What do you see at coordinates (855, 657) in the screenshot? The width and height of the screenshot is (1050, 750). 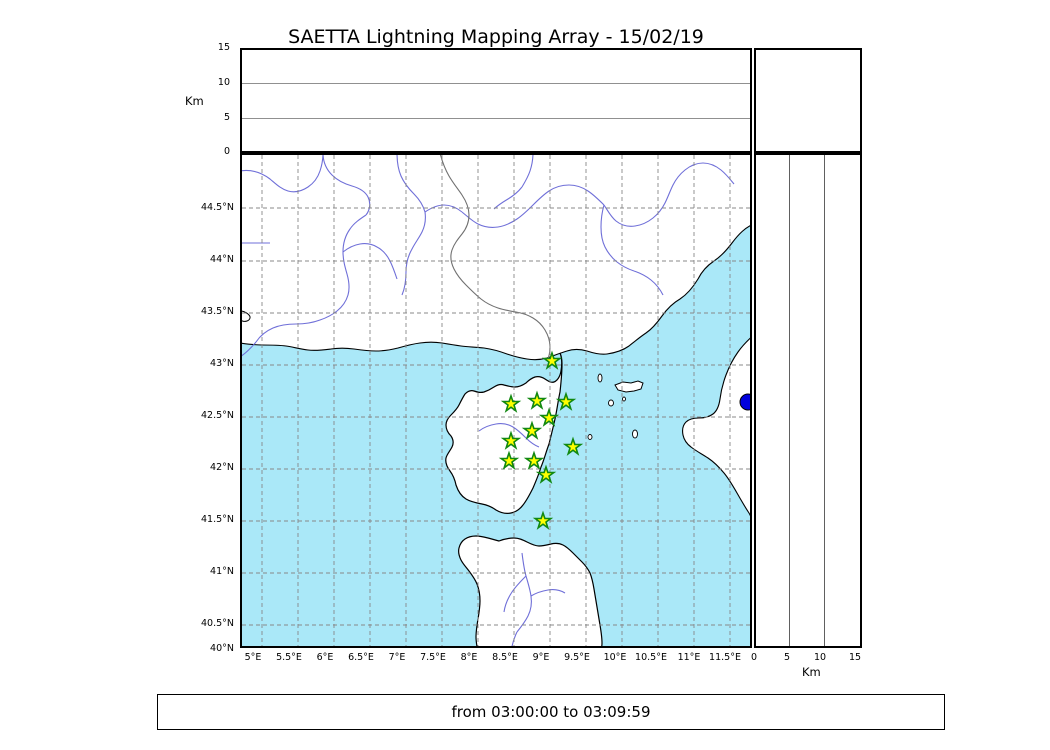 I see `km-tick-15: 15` at bounding box center [855, 657].